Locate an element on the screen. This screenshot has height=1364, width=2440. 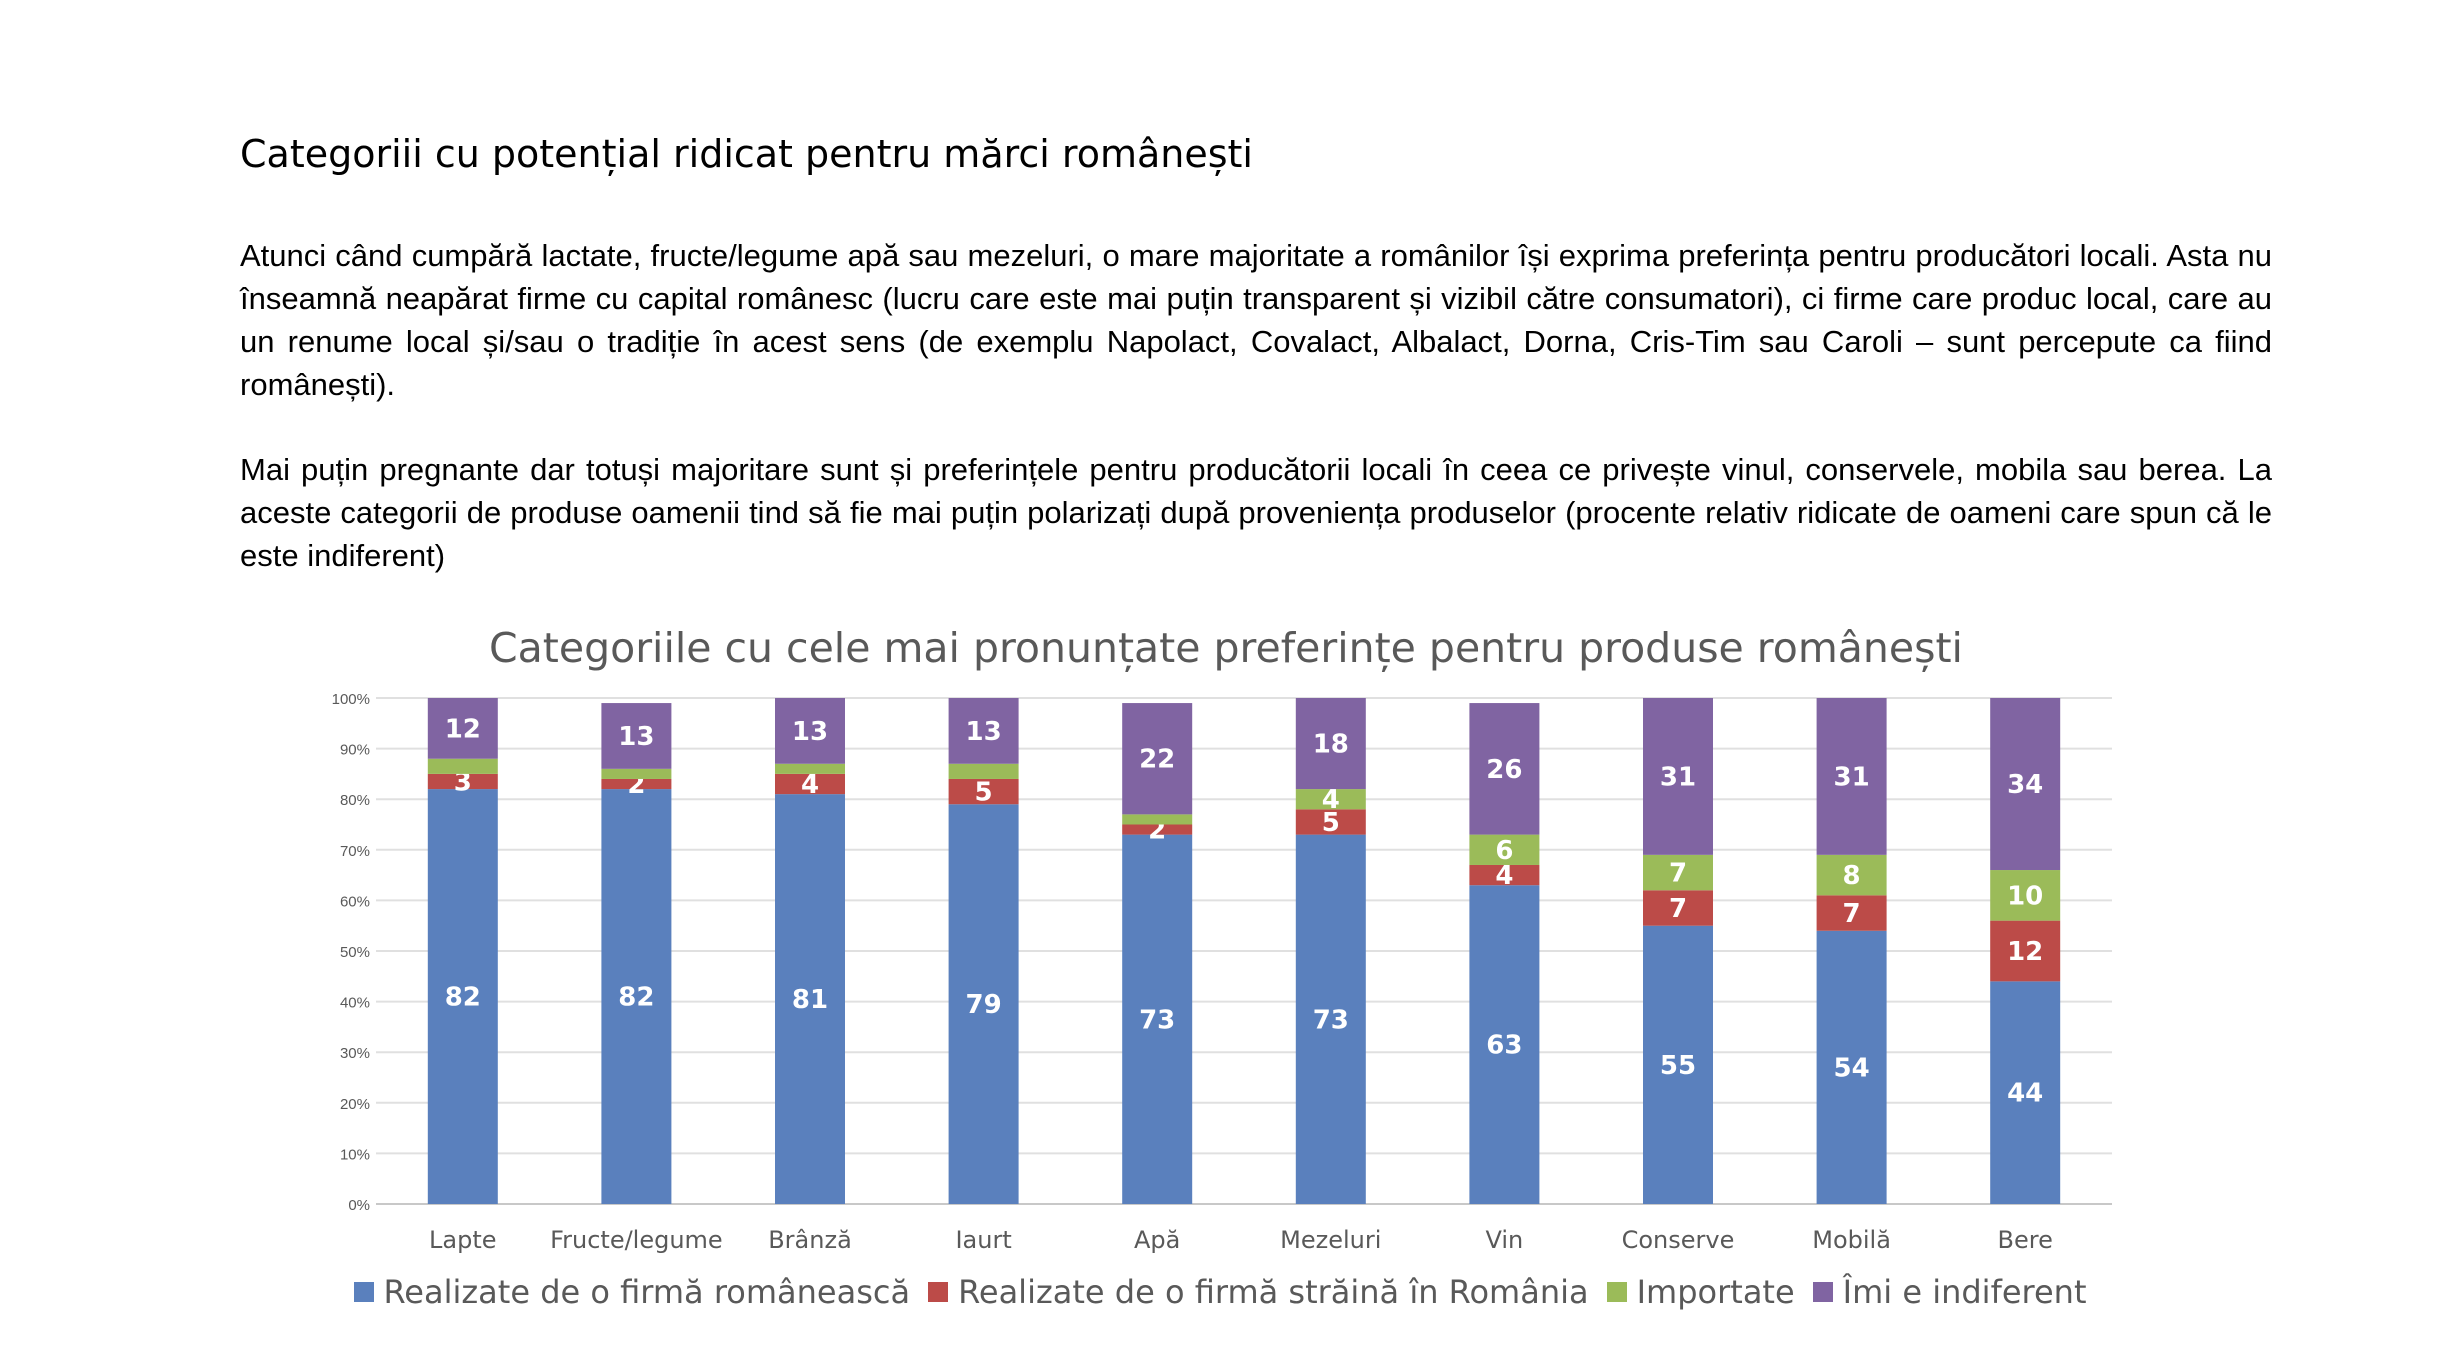
legend-label: Îmi e indiferent is located at coordinates (1964, 1292).